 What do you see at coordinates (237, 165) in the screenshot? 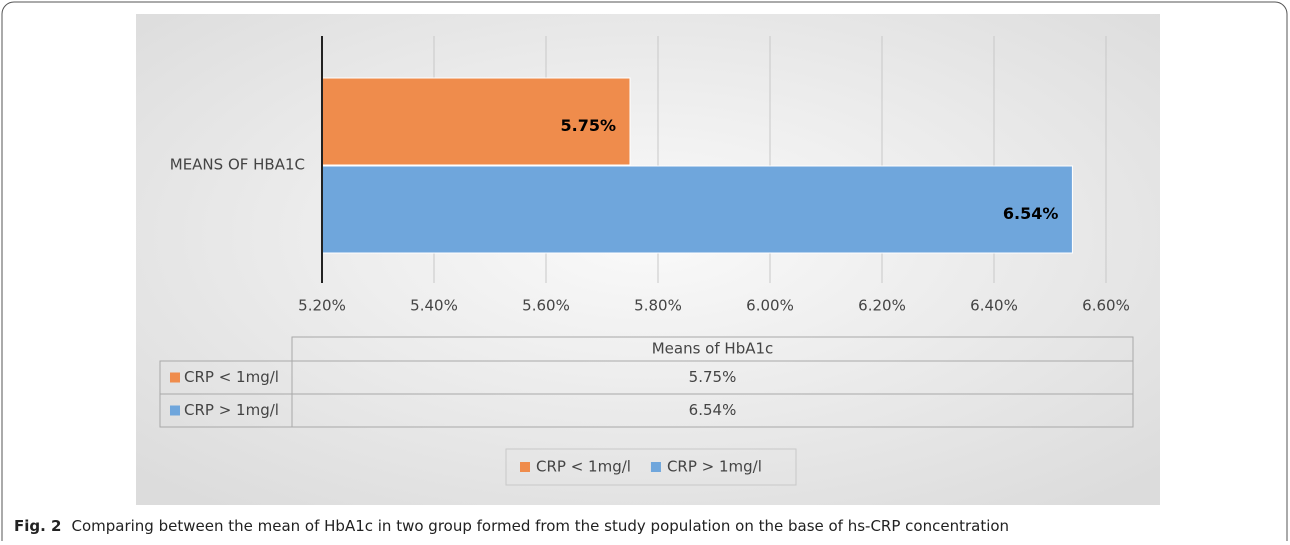
I see `category-label: MEANS OF HBA1C` at bounding box center [237, 165].